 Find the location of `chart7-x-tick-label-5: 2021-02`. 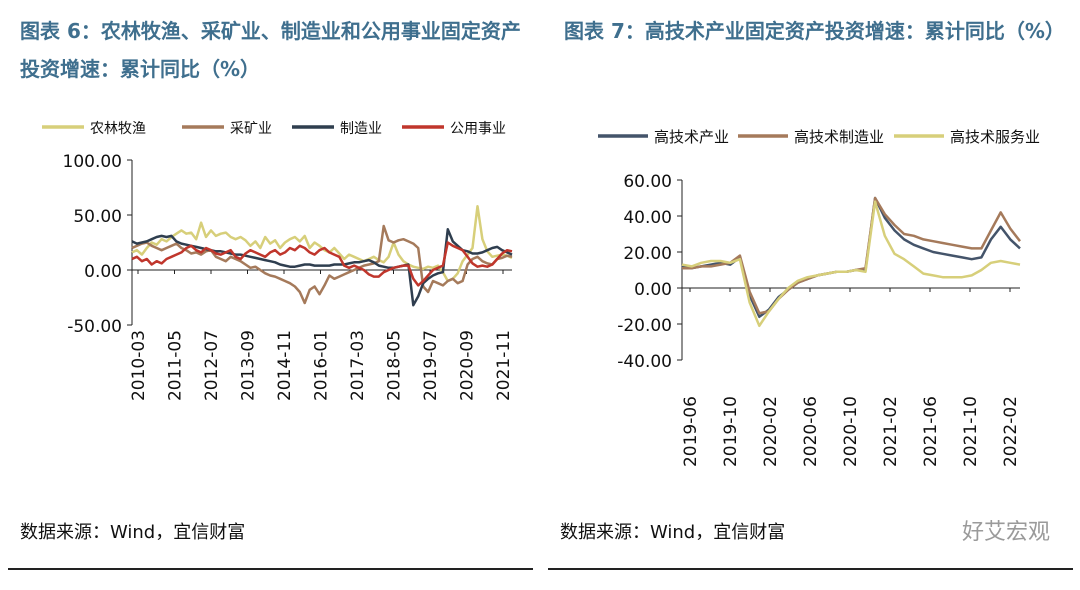

chart7-x-tick-label-5: 2021-02 is located at coordinates (891, 431).